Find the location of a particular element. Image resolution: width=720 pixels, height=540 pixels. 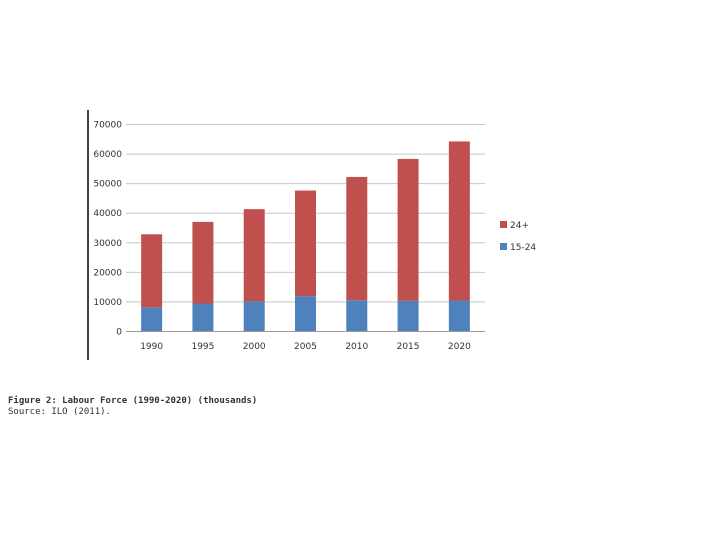

legend-label: 24+ is located at coordinates (519, 226).